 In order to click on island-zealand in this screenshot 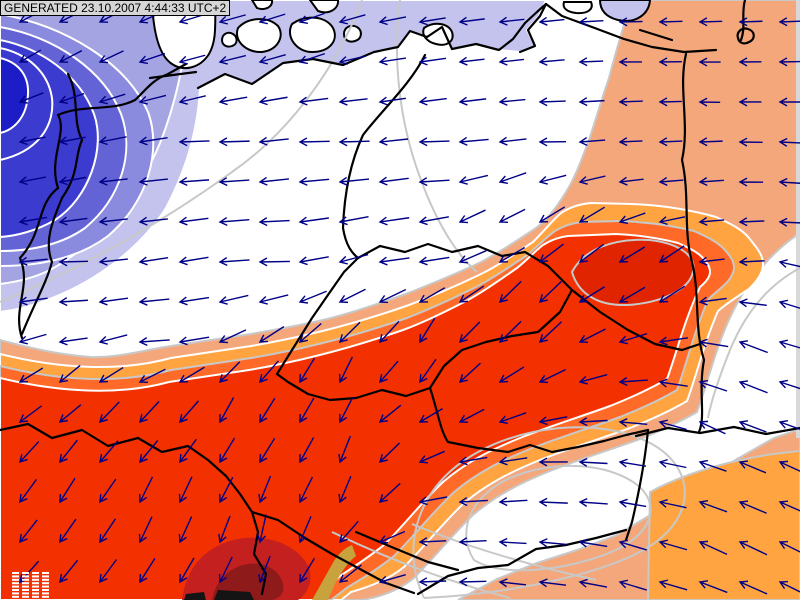, I will do `click(312, 35)`.